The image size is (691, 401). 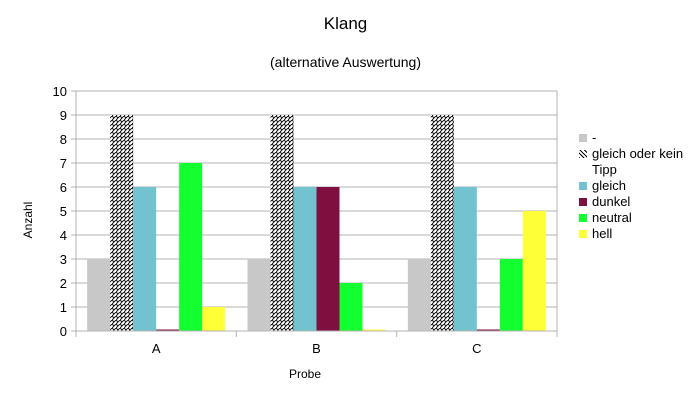 I want to click on y-tick-label: 3, so click(x=63, y=259).